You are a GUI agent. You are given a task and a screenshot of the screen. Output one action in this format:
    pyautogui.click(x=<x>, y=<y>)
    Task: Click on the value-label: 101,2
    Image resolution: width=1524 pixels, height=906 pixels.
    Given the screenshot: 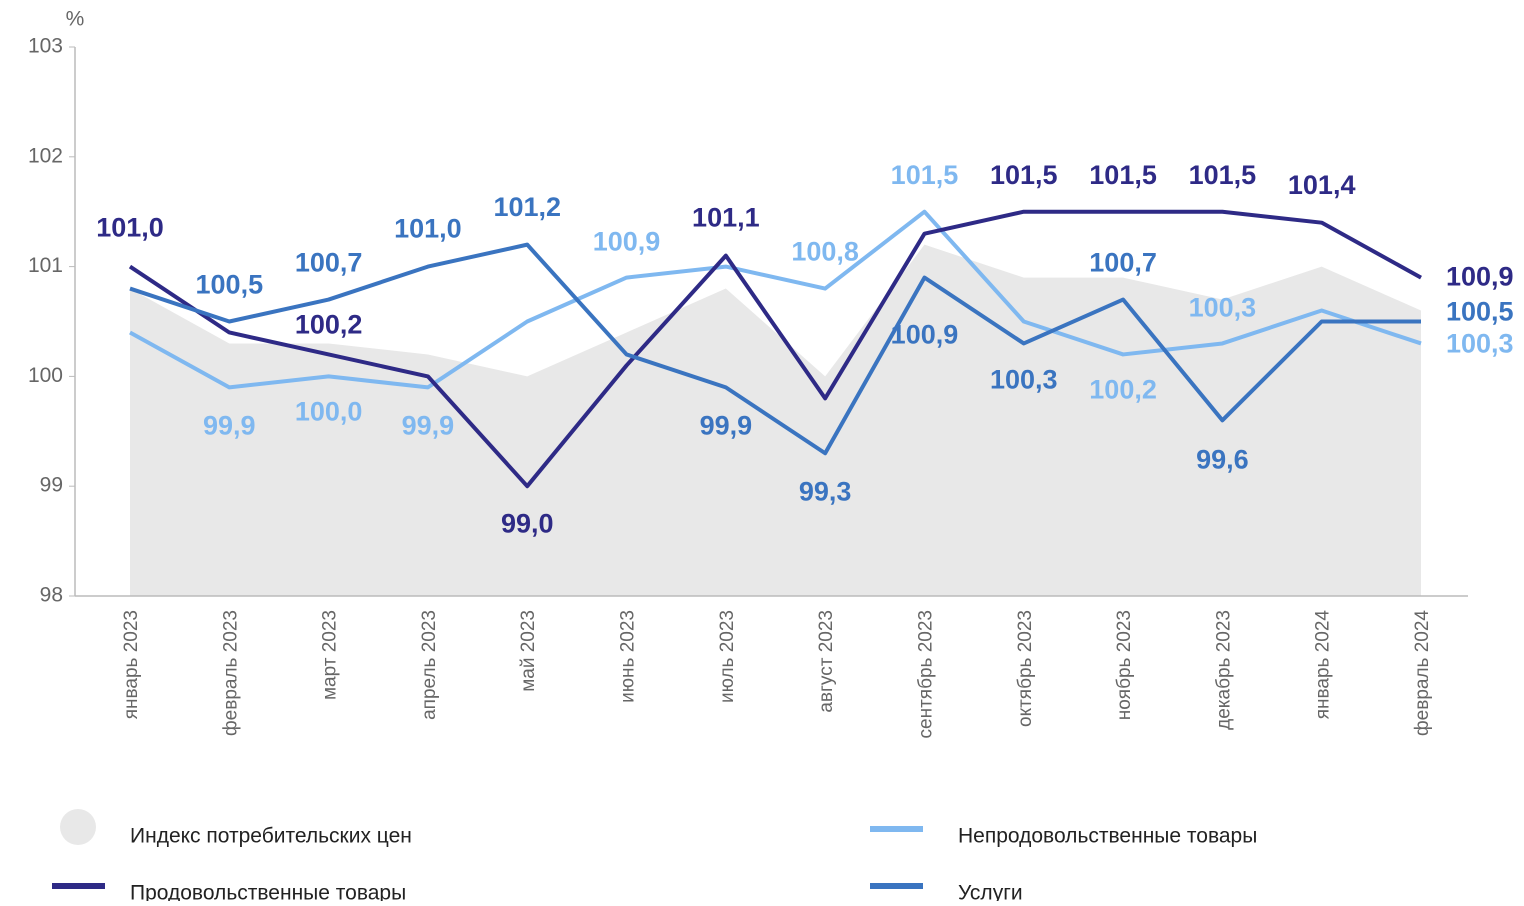 What is the action you would take?
    pyautogui.click(x=527, y=207)
    